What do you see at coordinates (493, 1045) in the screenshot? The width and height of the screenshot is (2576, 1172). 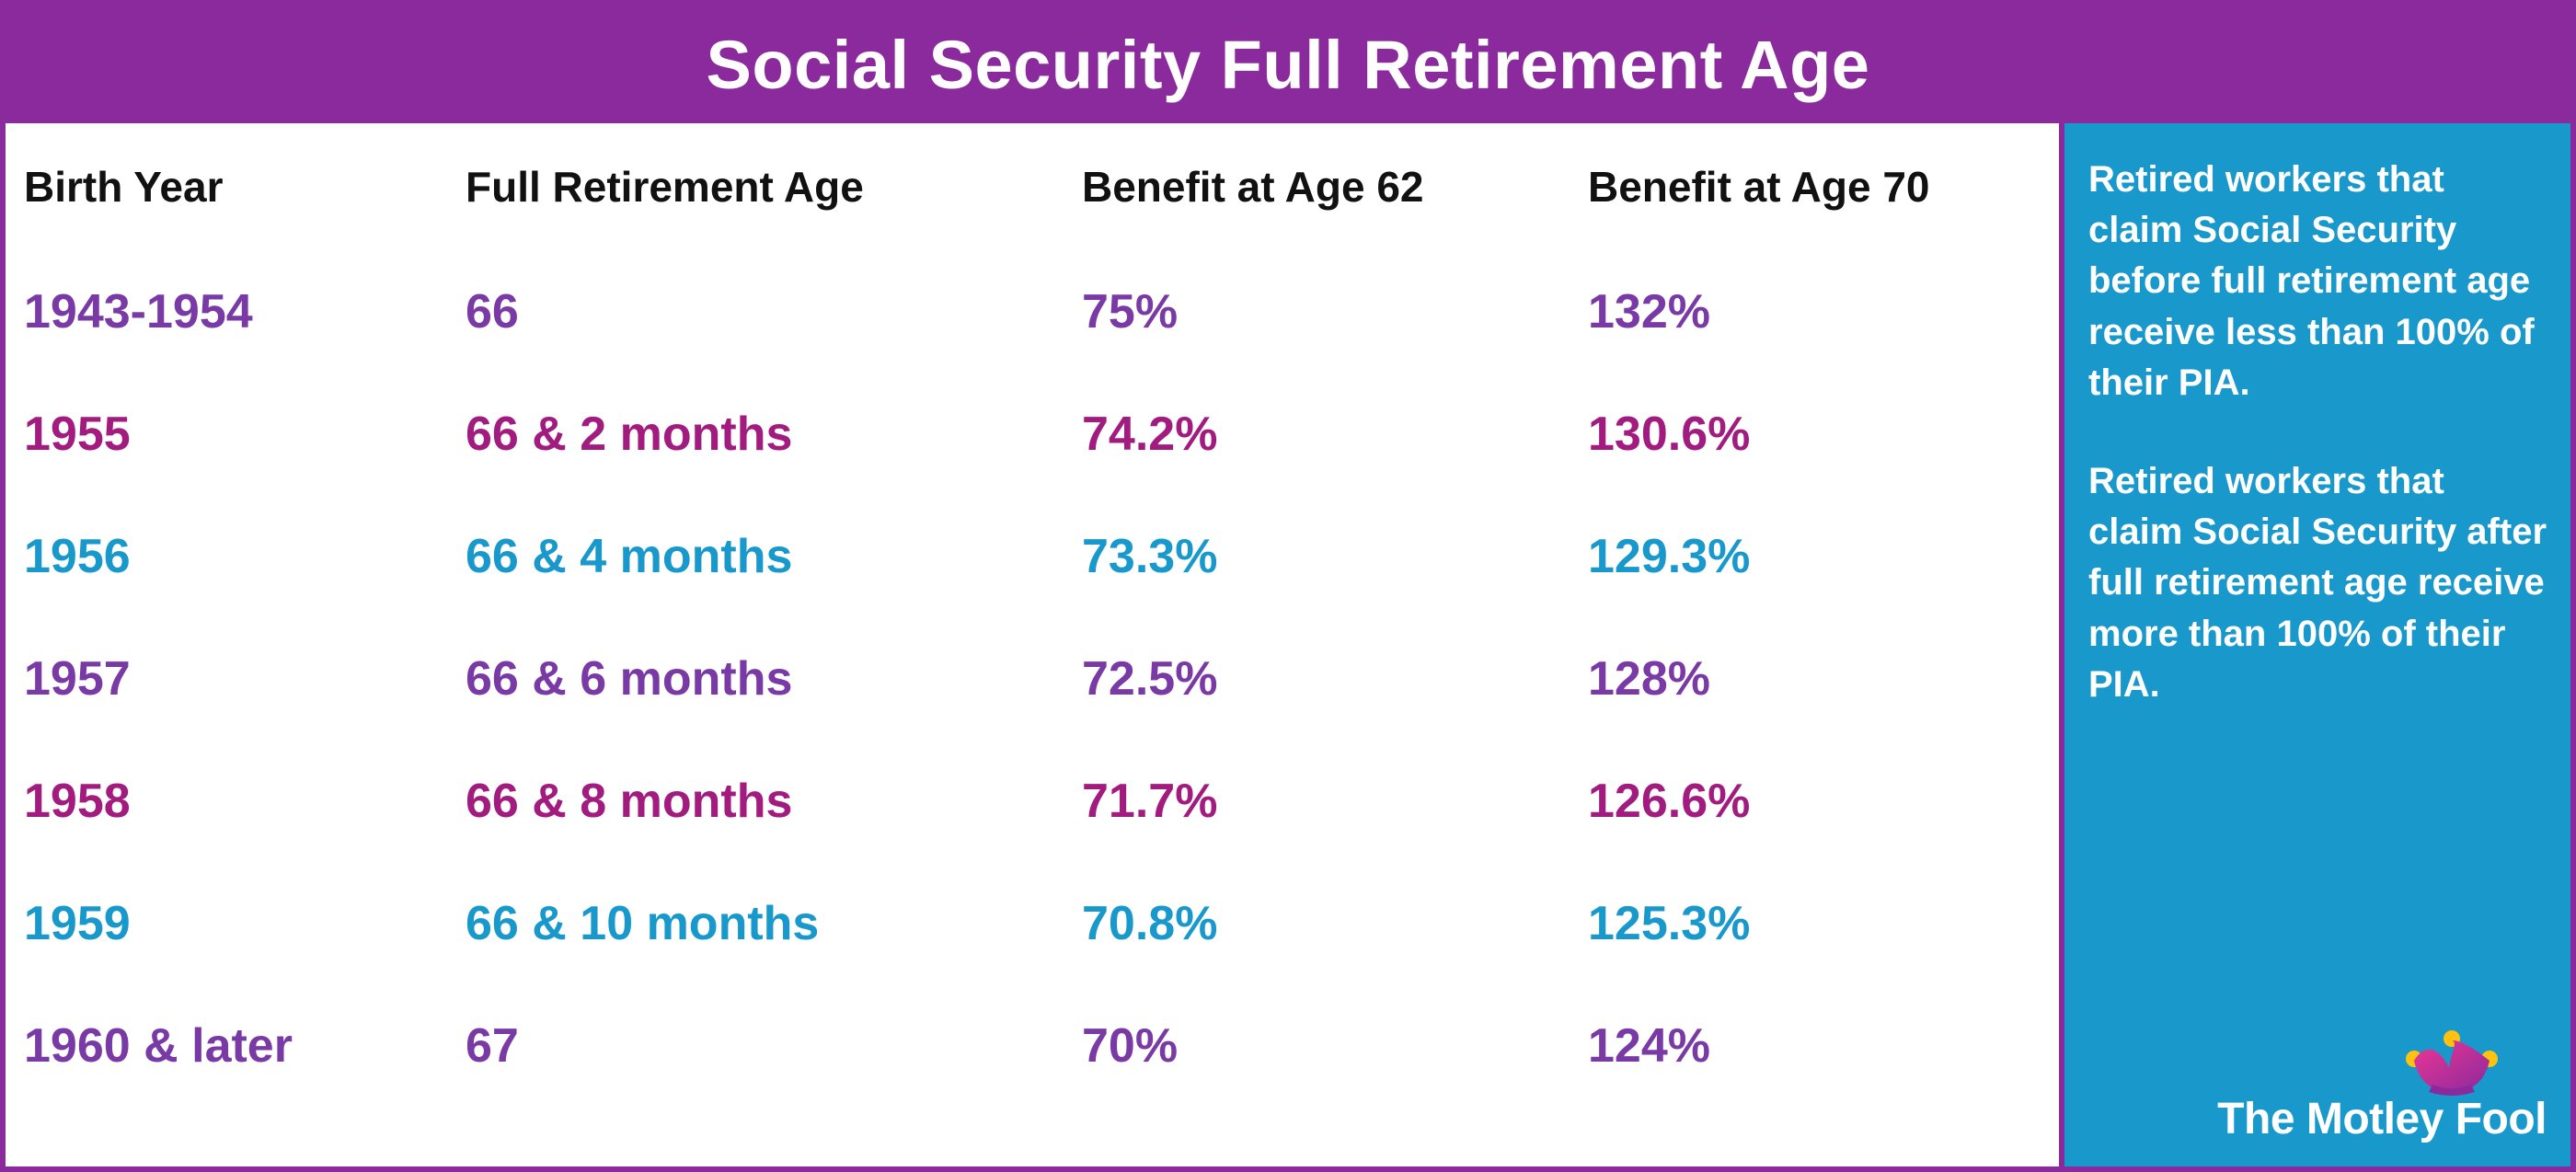 I see `cell-full-retirement-age: 67` at bounding box center [493, 1045].